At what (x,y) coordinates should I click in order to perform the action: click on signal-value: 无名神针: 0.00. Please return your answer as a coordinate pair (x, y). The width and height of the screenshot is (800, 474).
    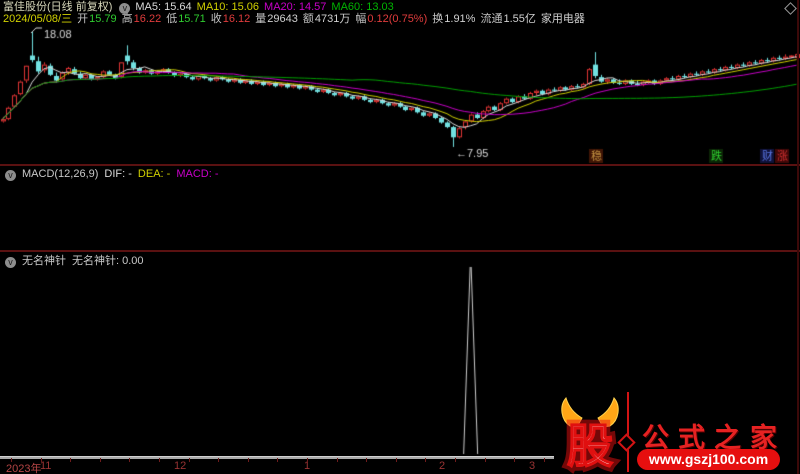
    Looking at the image, I should click on (108, 261).